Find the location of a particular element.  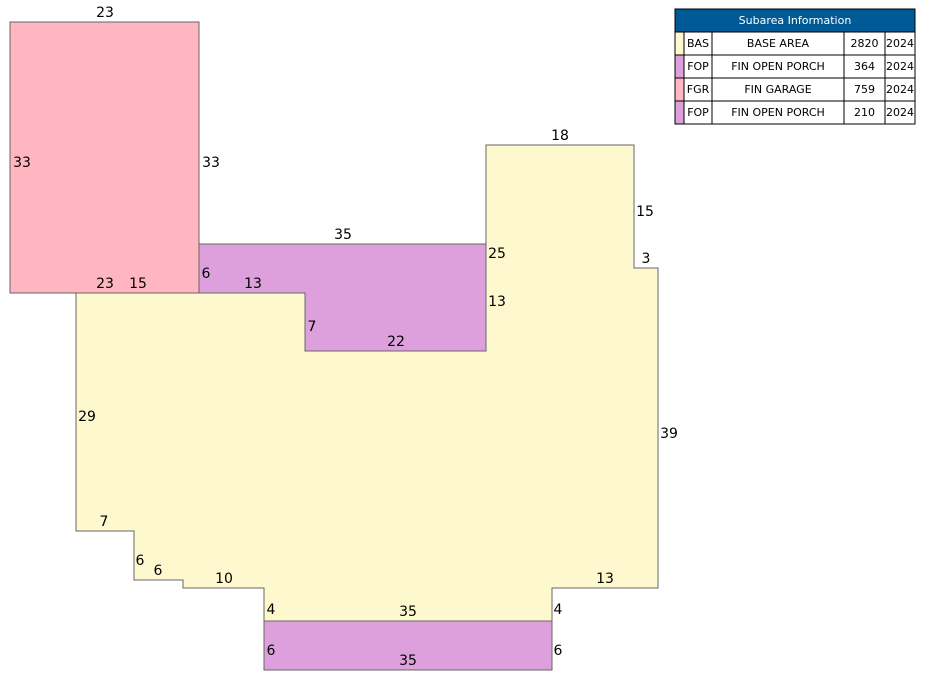

legend-cell-text: FIN GARAGE is located at coordinates (777, 89).